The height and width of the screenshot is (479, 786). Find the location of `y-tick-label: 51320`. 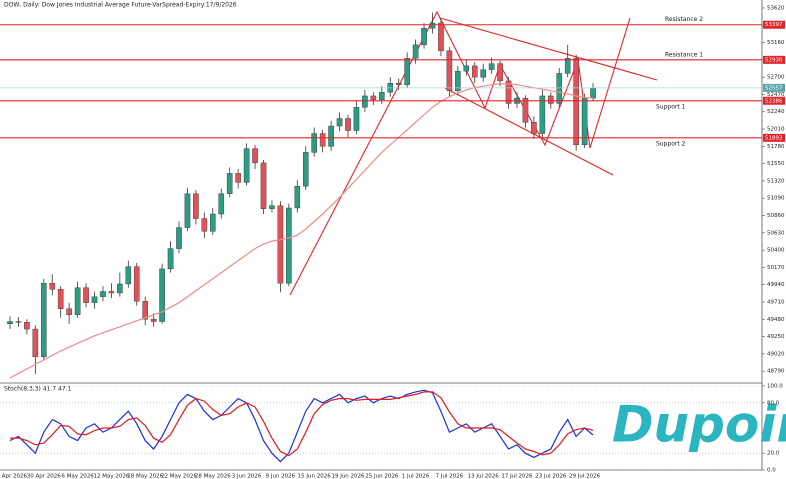

y-tick-label: 51320 is located at coordinates (776, 181).